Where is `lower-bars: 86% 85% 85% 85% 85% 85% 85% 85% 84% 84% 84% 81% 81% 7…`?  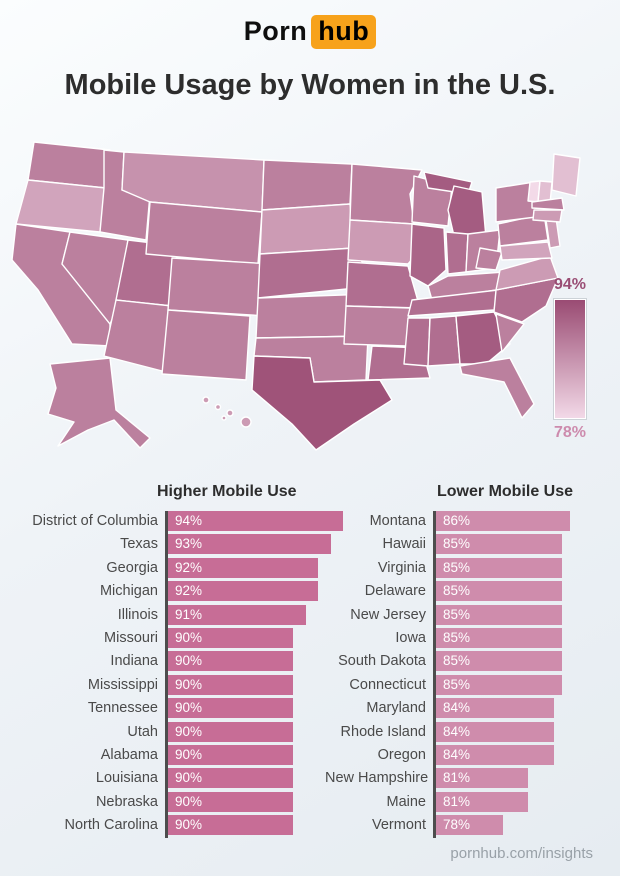
lower-bars: 86% 85% 85% 85% 85% 85% 85% 85% 84% 84% 84% 81% 81% 7… is located at coordinates (506, 675).